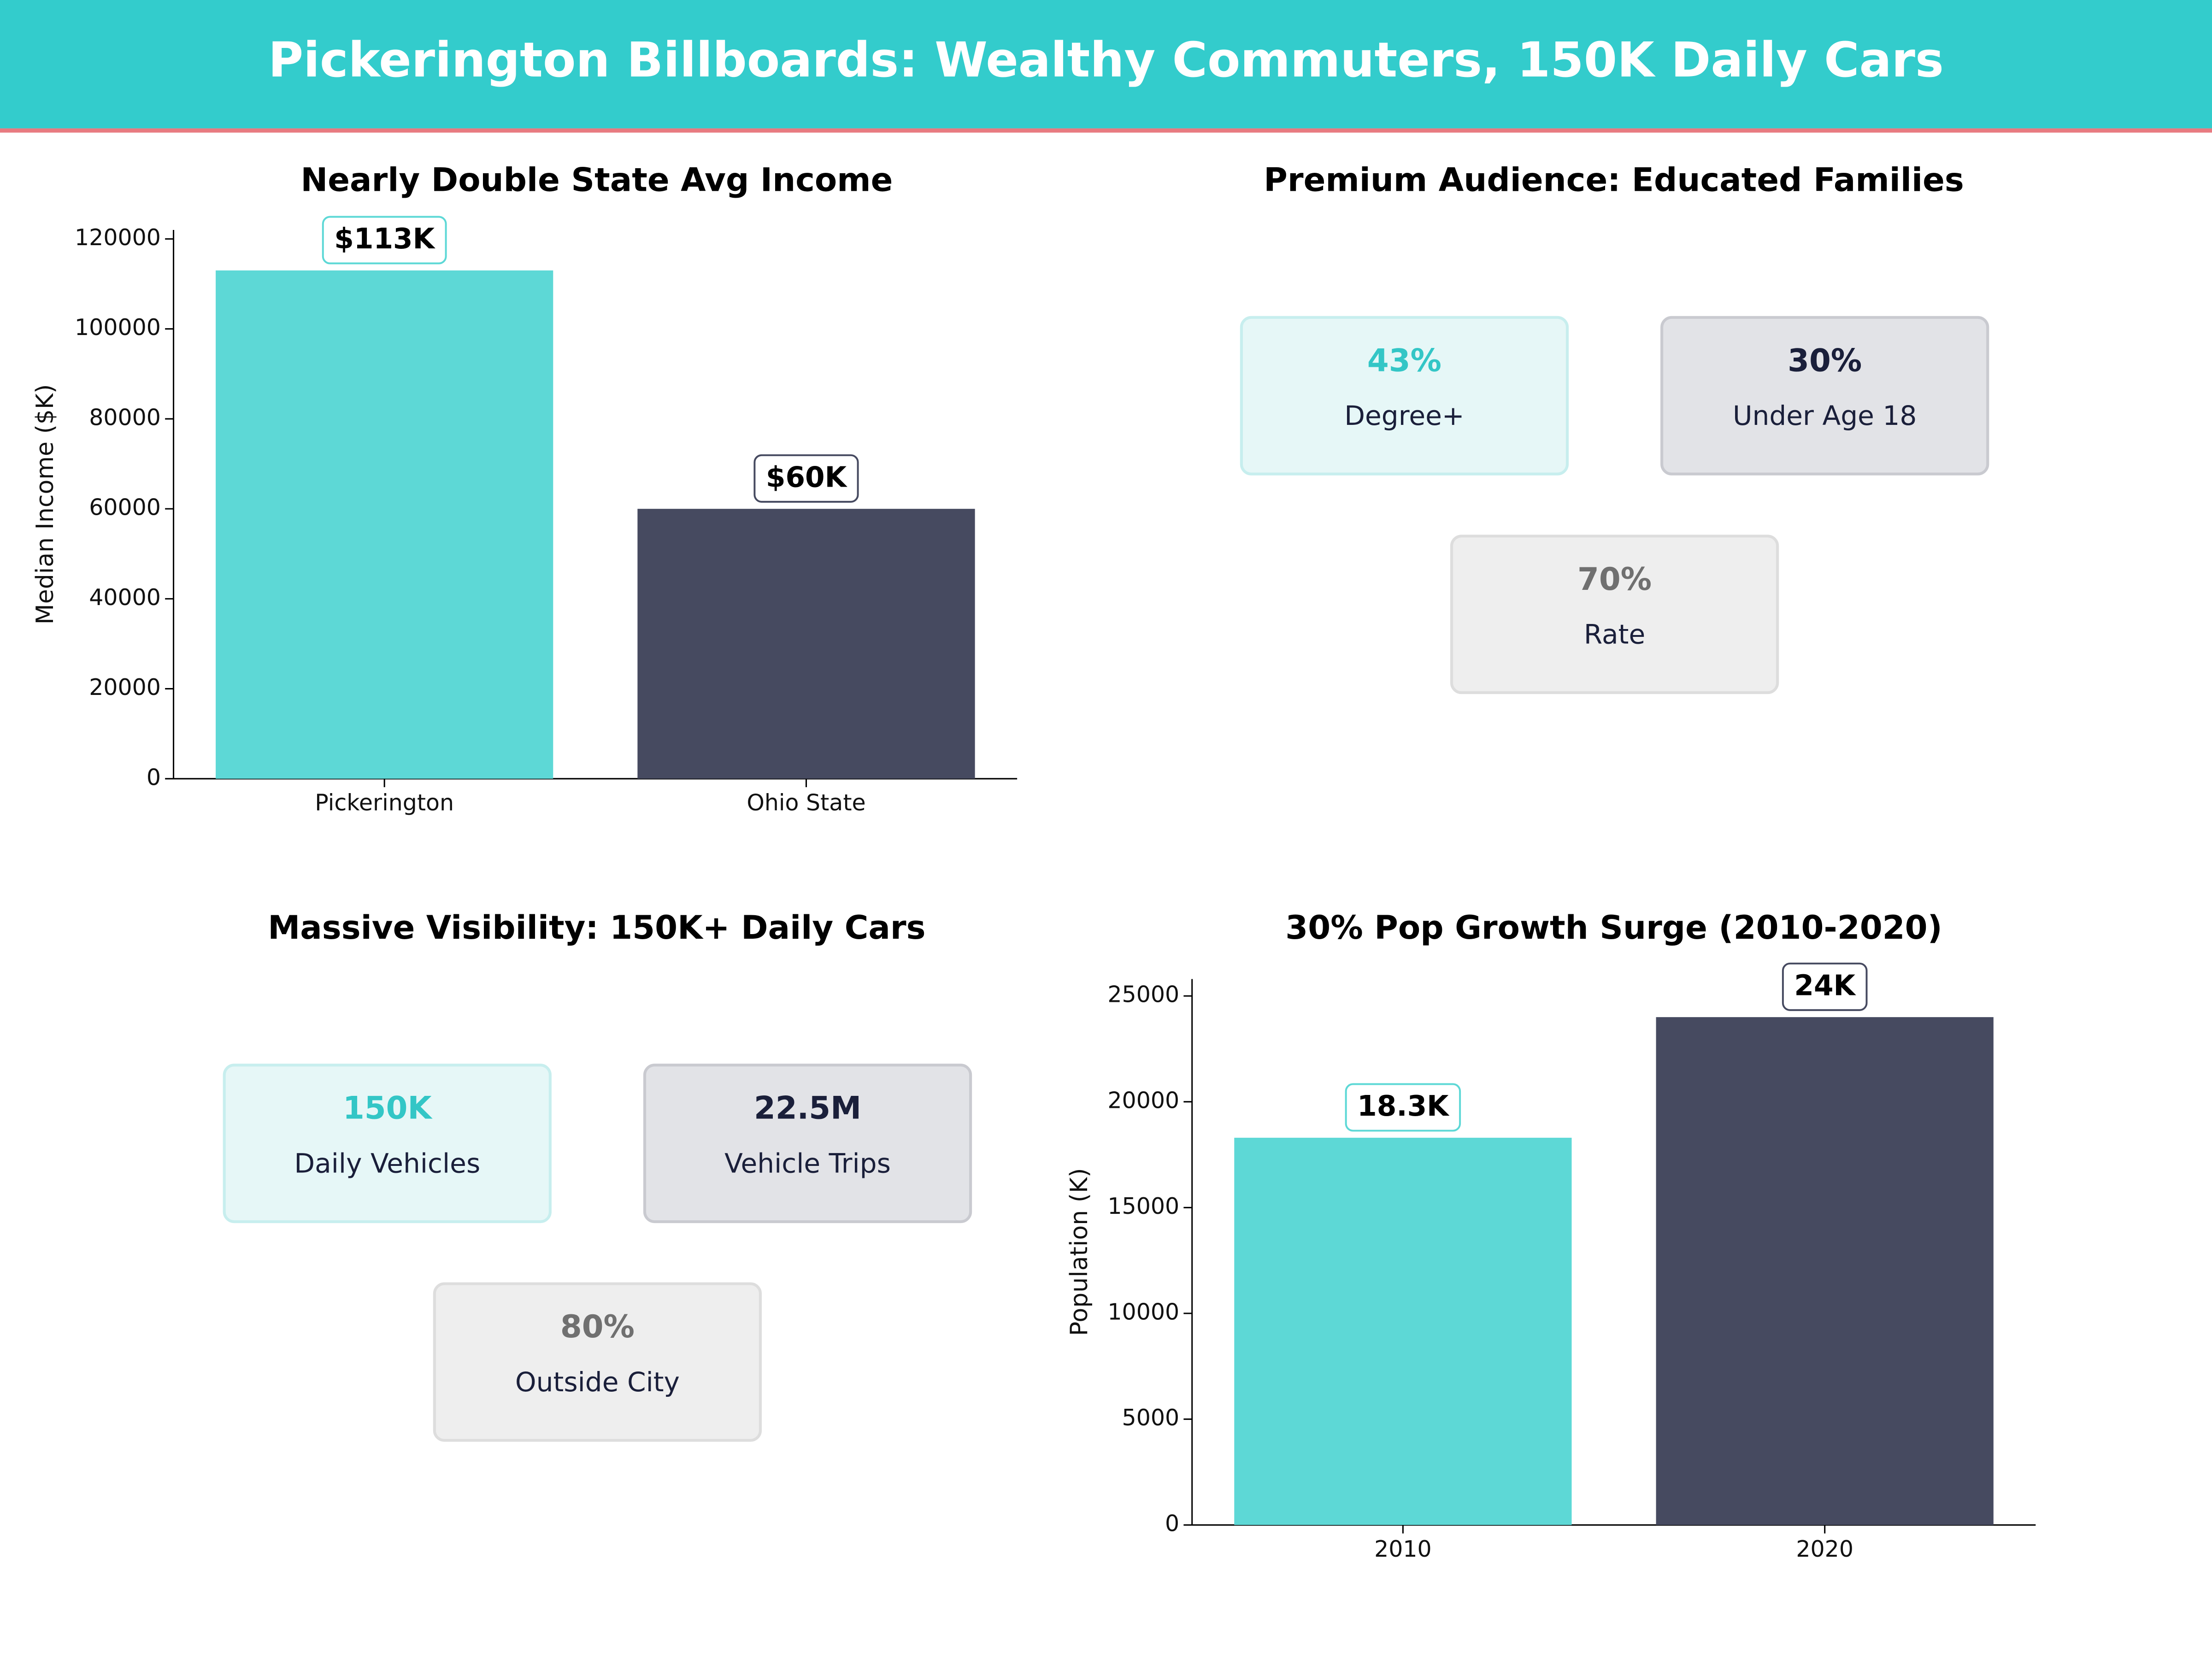  I want to click on value-label: 24K, so click(1825, 985).